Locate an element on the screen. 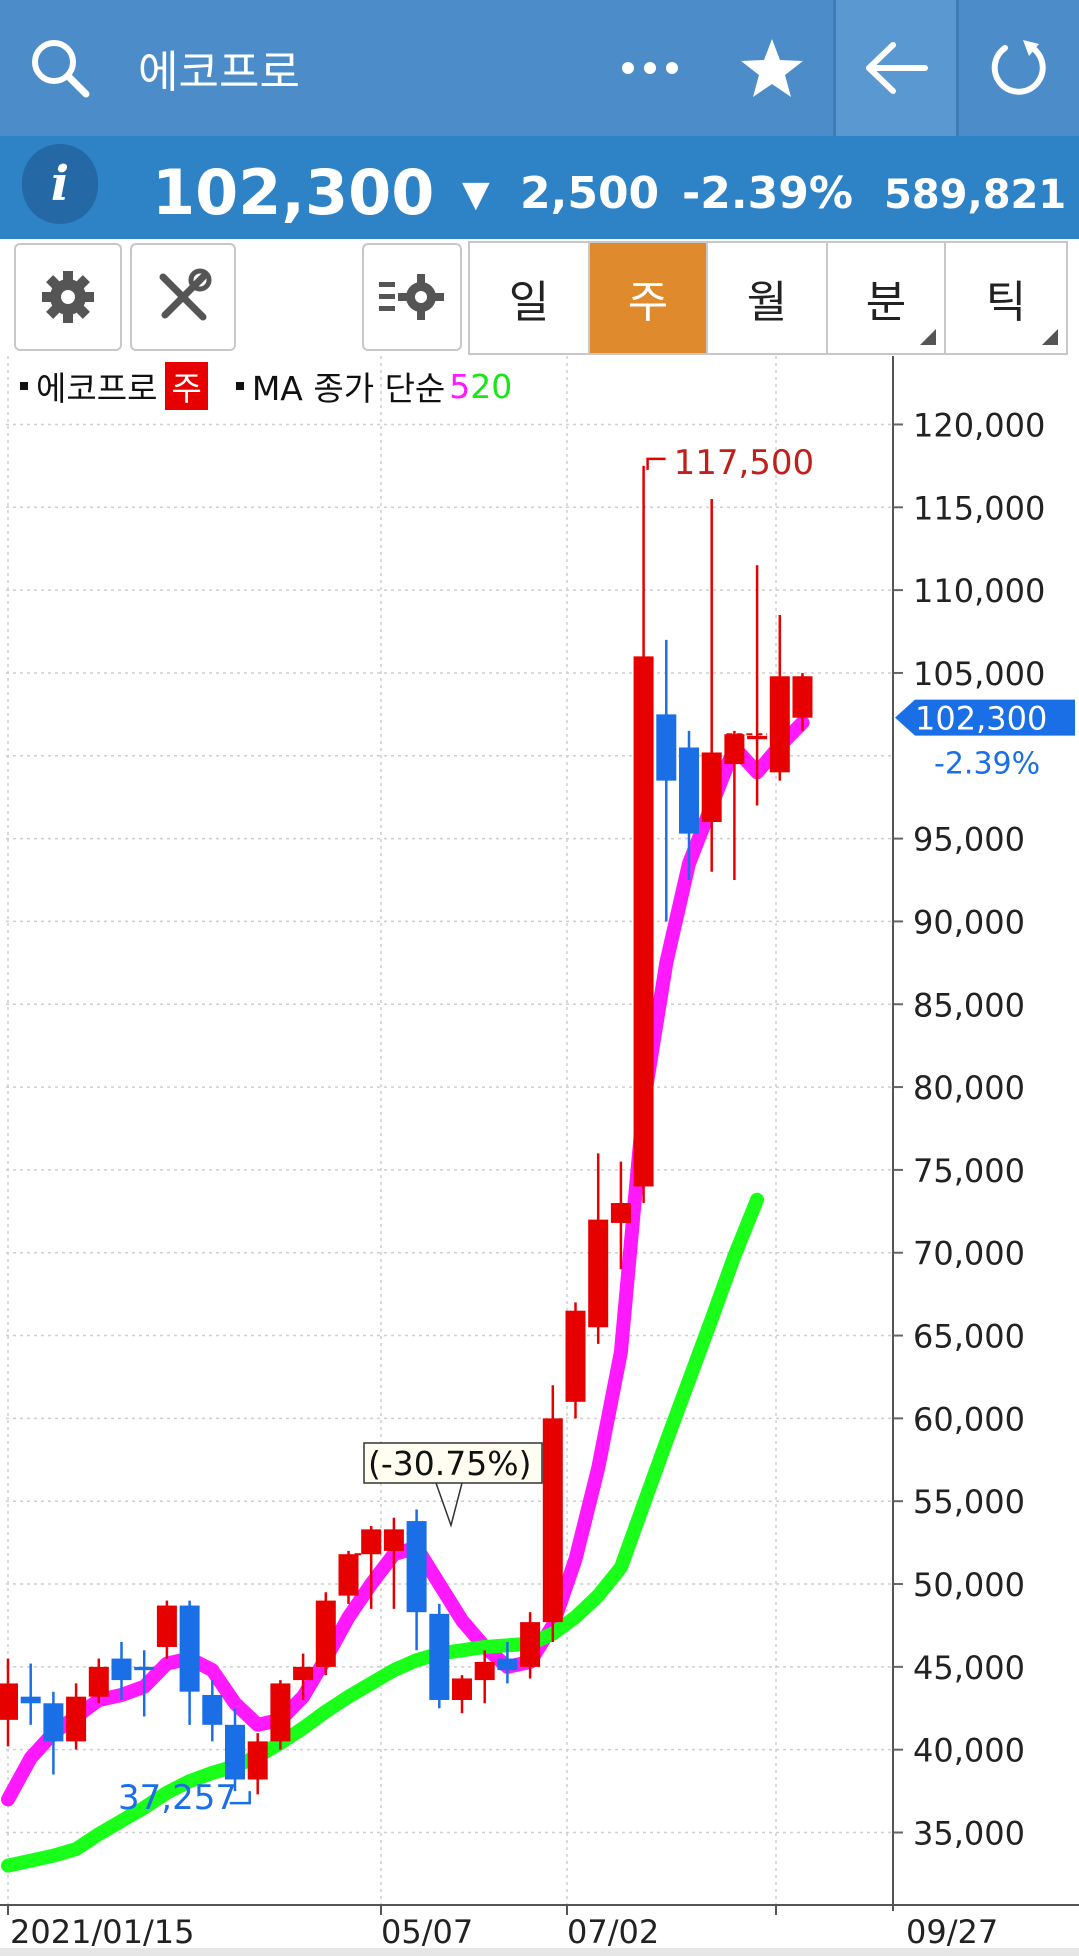 Image resolution: width=1079 pixels, height=1956 pixels. y-tick-label: 40,000 is located at coordinates (969, 1751).